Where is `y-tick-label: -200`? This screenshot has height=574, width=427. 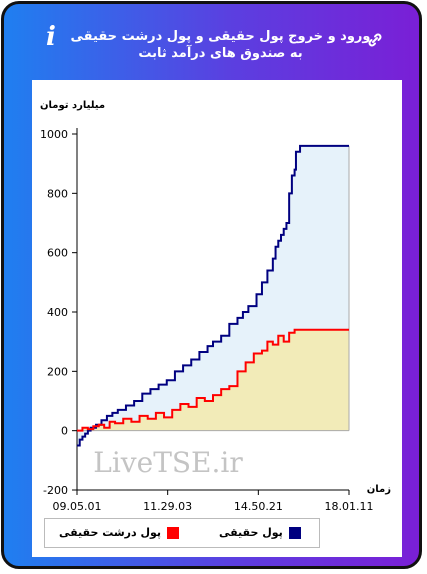 y-tick-label: -200 is located at coordinates (55, 490).